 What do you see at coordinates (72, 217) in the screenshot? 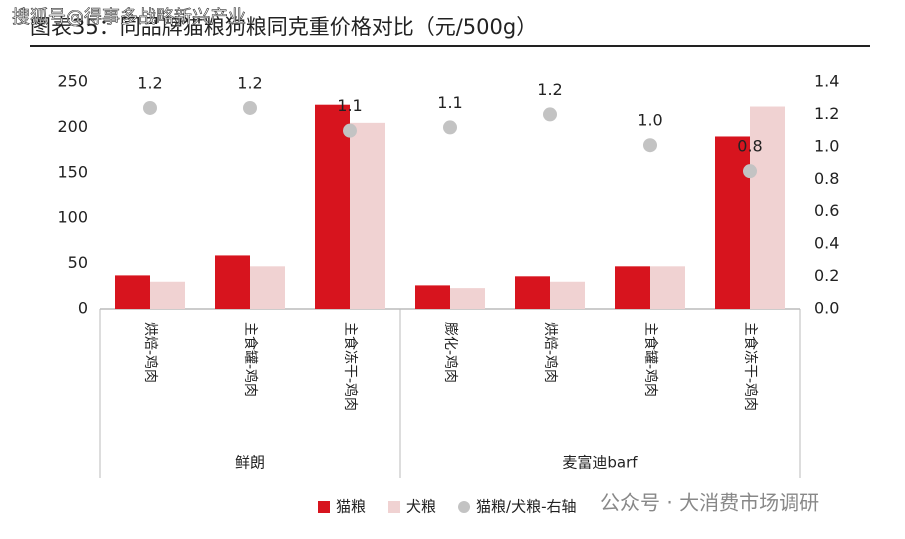
I see `y-tick-label: 100` at bounding box center [72, 217].